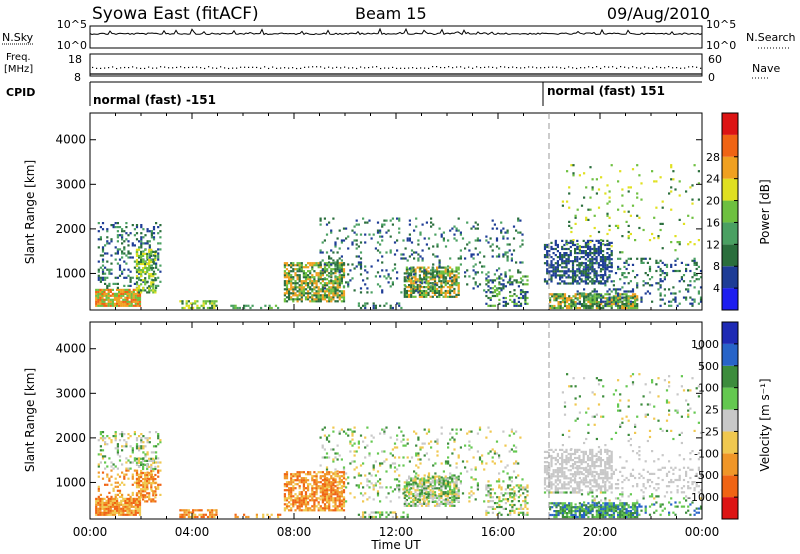  Describe the element at coordinates (77, 77) in the screenshot. I see `freq-tick-bottom: 8` at that location.